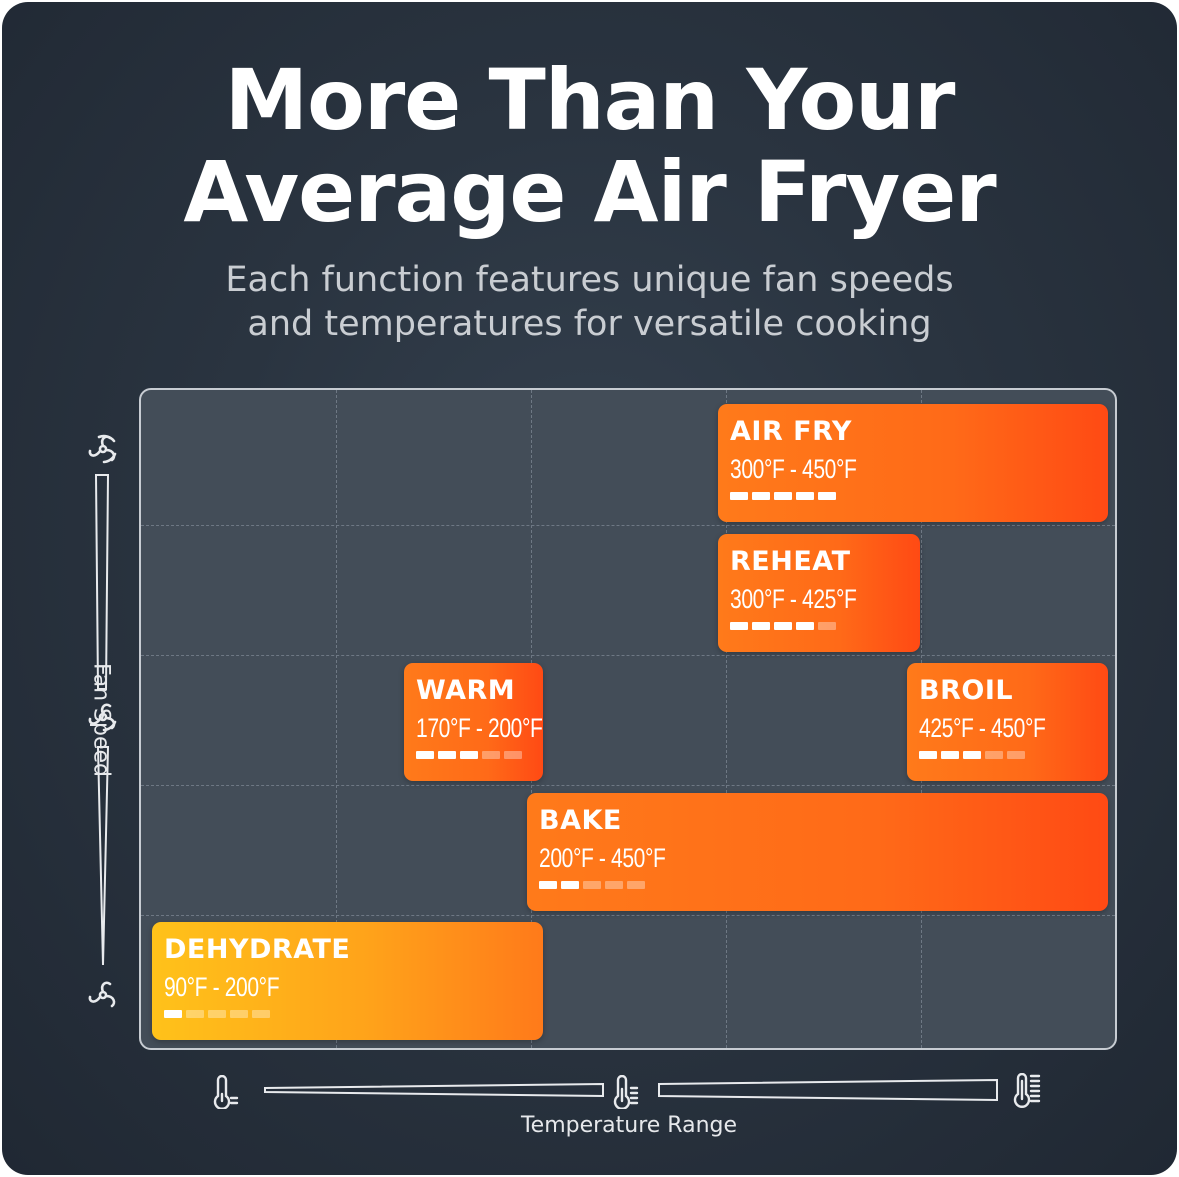  I want to click on bar-range-label: 200°F - 450°F, so click(602, 858).